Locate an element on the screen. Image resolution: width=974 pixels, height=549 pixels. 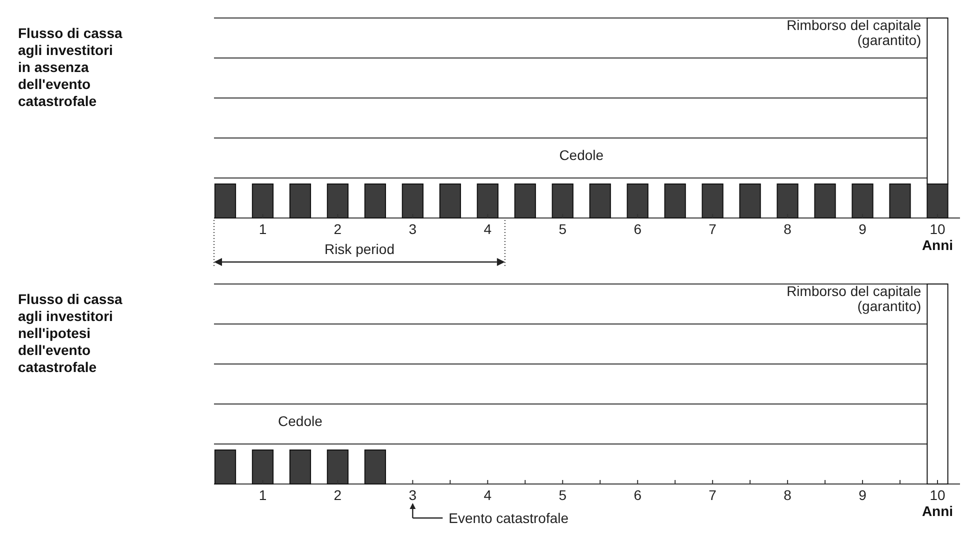
y-axis-title: Flusso di cassa agli investitori nell'ipotesi dell'evento catastrofale is located at coordinates (70, 333).